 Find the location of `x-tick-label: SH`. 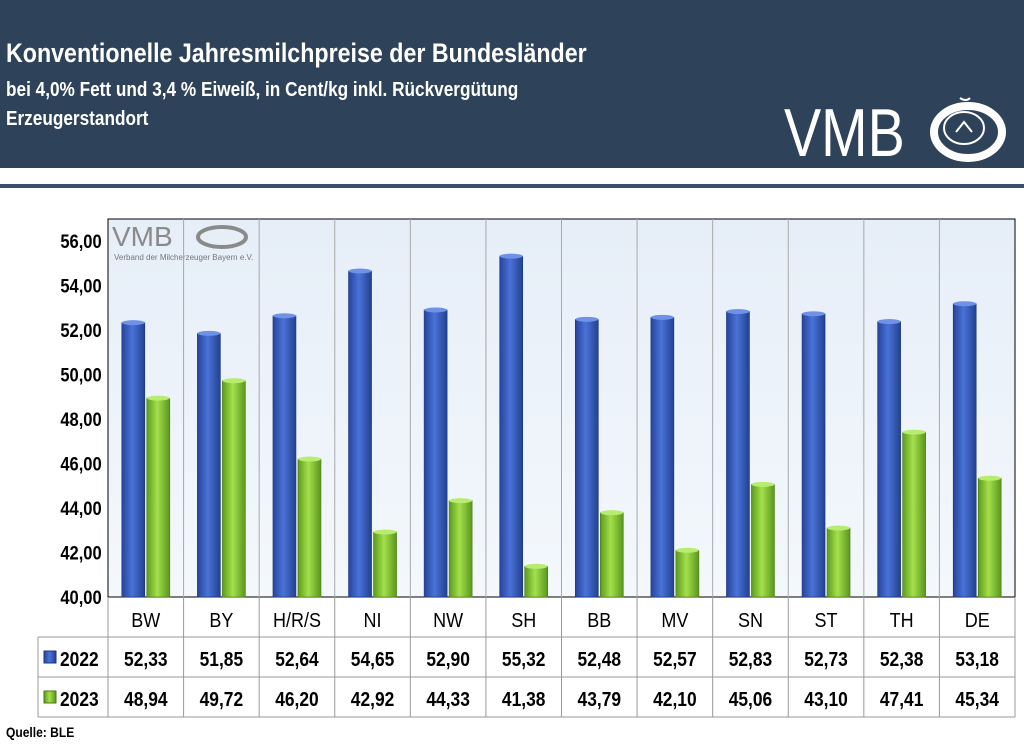

x-tick-label: SH is located at coordinates (523, 621).